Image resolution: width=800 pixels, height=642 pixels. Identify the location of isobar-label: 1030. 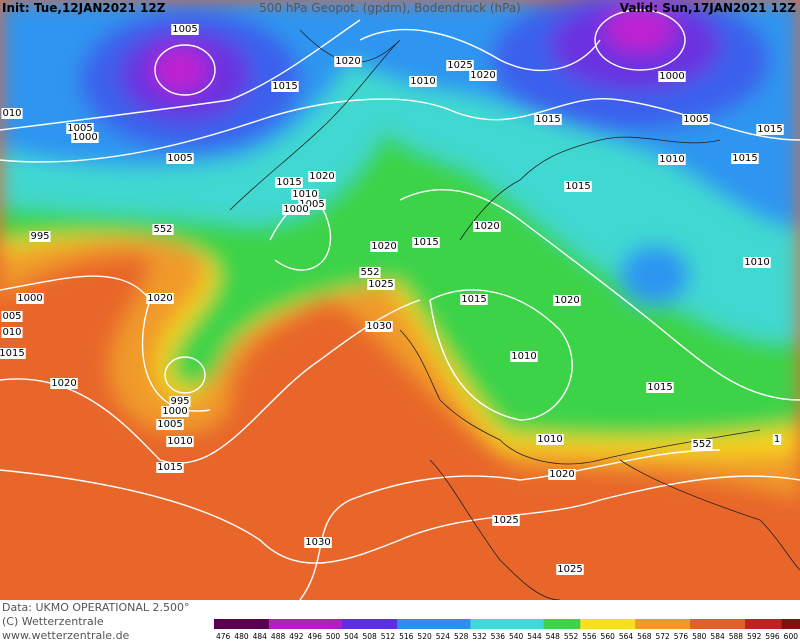
(317, 542).